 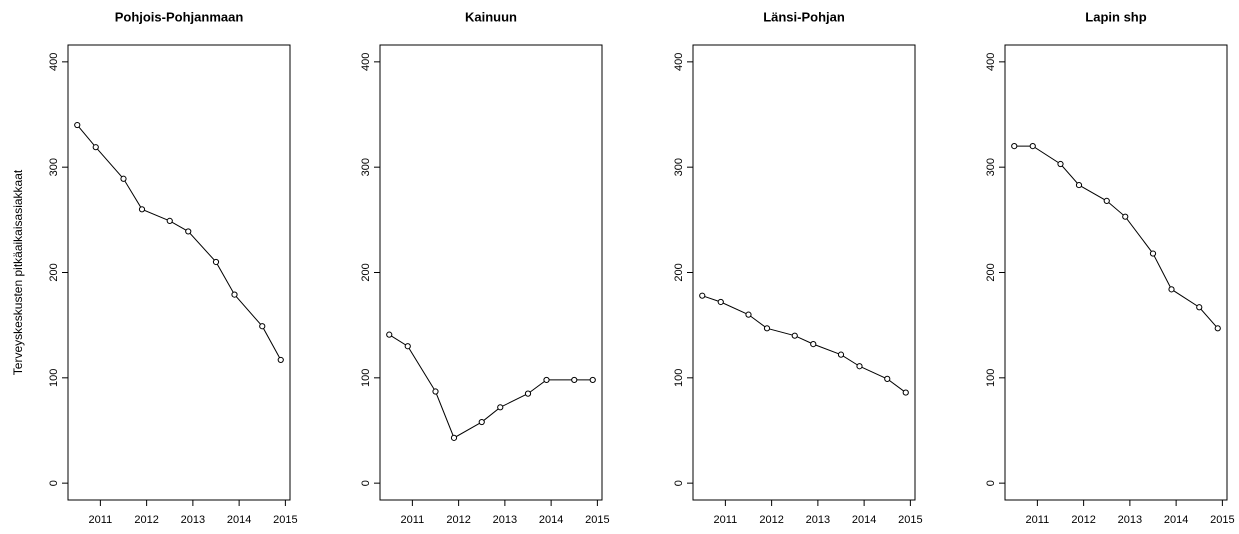 What do you see at coordinates (491, 16) in the screenshot?
I see `panel-title: Kainuun` at bounding box center [491, 16].